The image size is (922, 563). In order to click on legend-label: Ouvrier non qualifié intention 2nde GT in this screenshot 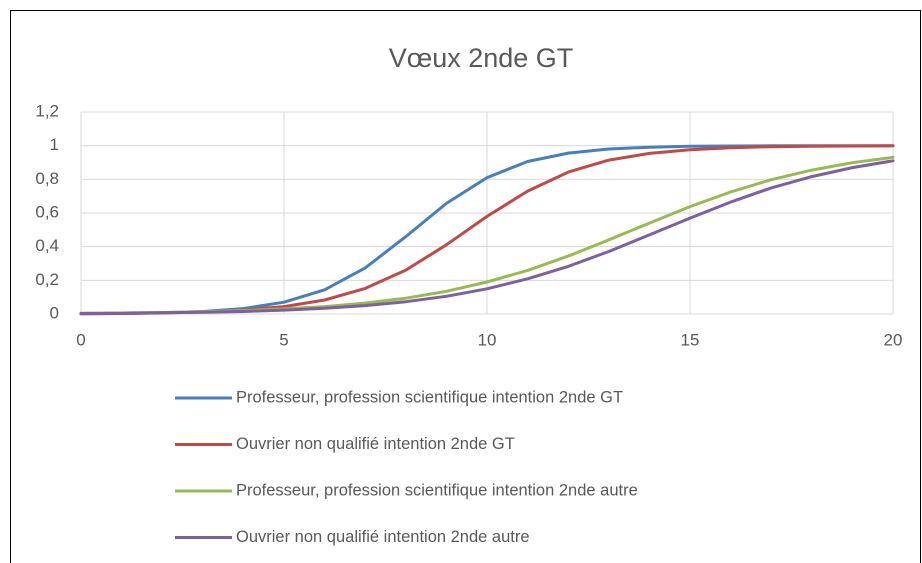, I will do `click(375, 444)`.